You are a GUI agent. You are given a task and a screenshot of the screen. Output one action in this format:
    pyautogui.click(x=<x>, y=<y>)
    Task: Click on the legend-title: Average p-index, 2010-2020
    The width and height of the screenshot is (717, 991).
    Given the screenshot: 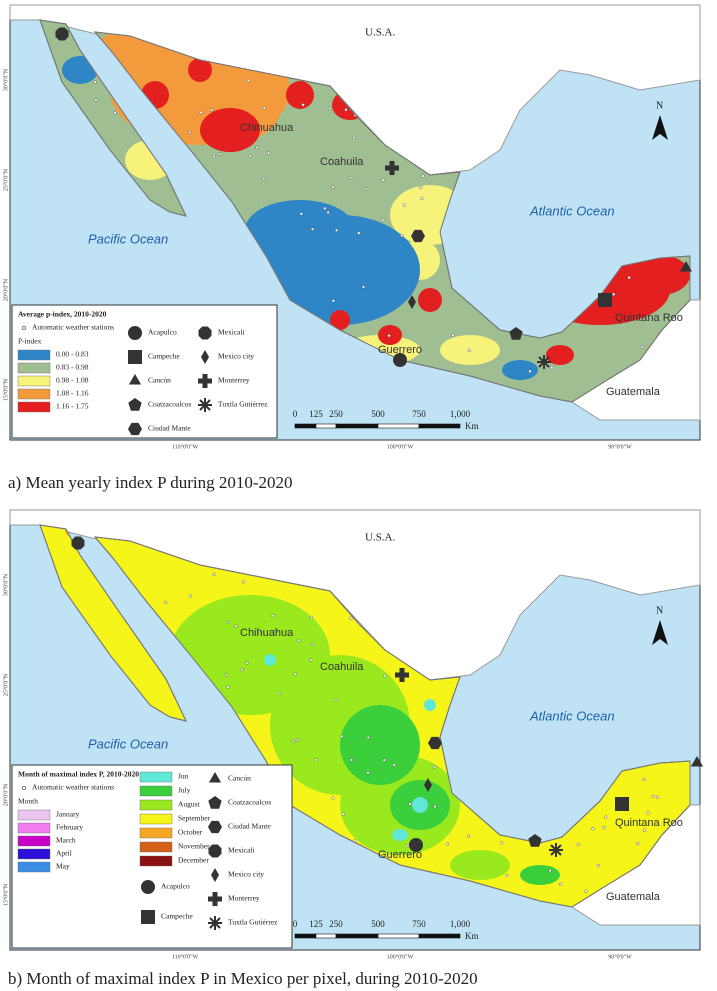 What is the action you would take?
    pyautogui.click(x=62, y=314)
    